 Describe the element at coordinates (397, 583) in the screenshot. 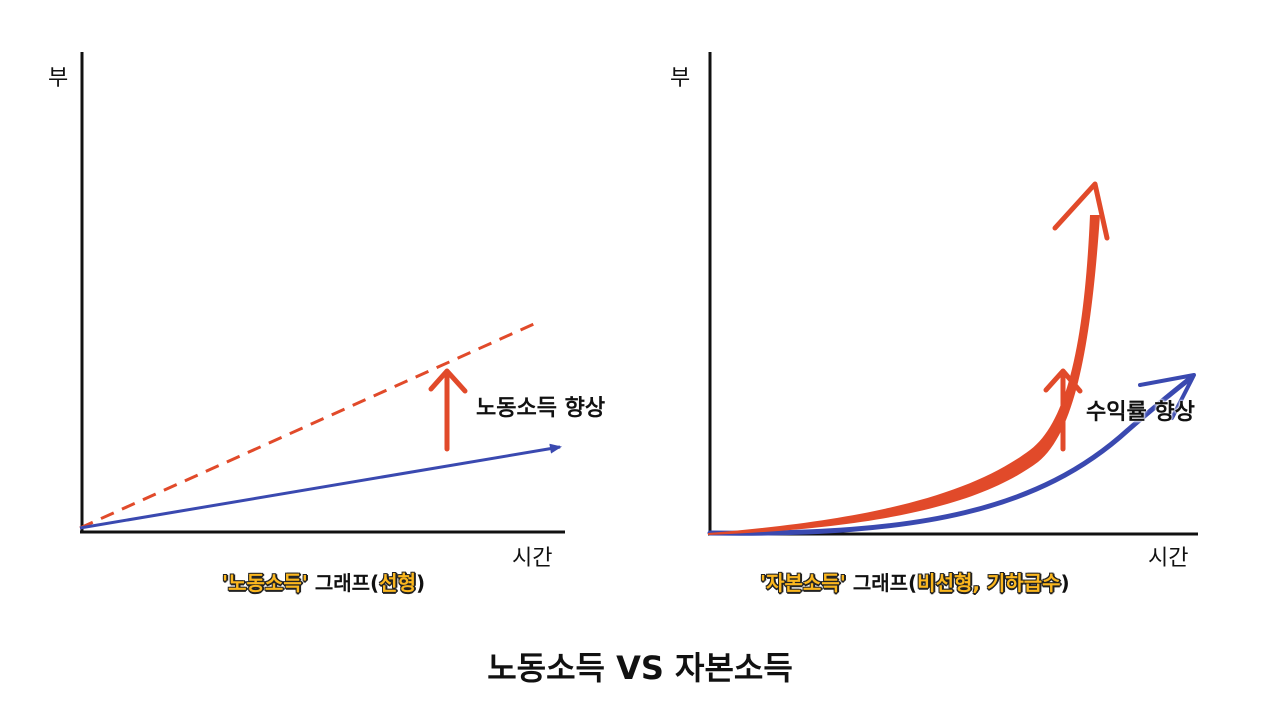

I see `caption-highlight-linear: 선형` at that location.